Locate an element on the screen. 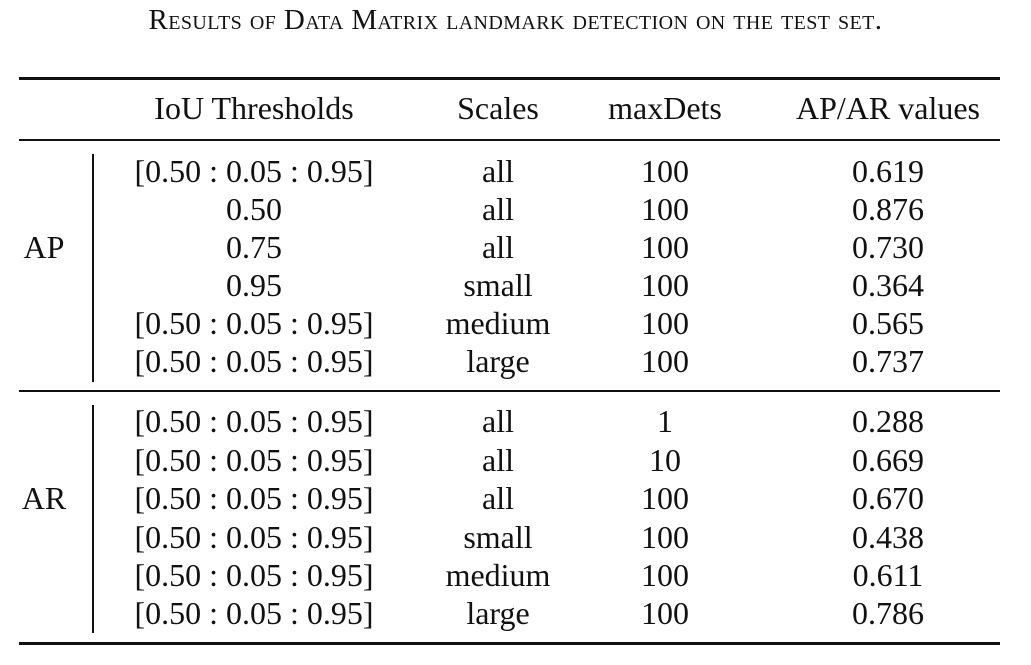  value-cell: 0.670 is located at coordinates (888, 498).